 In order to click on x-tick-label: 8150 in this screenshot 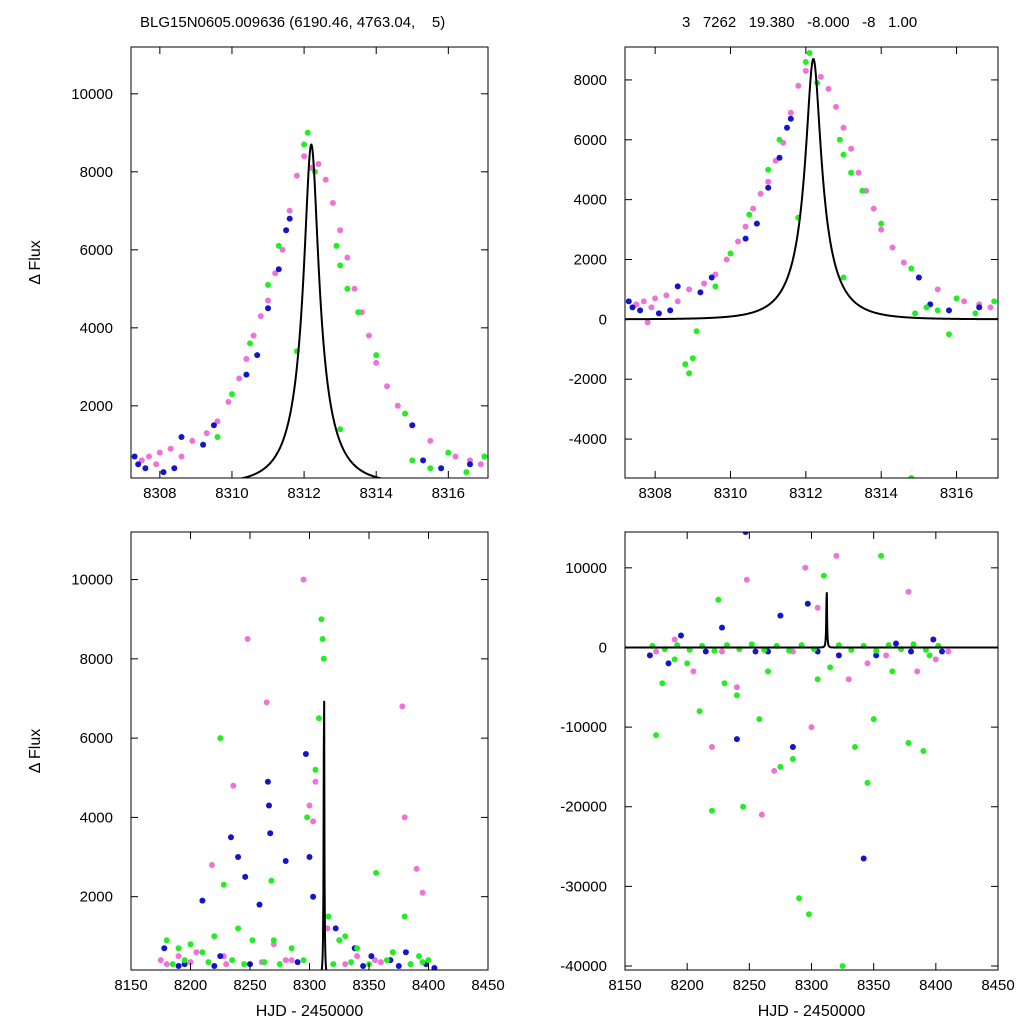, I will do `click(624, 985)`.